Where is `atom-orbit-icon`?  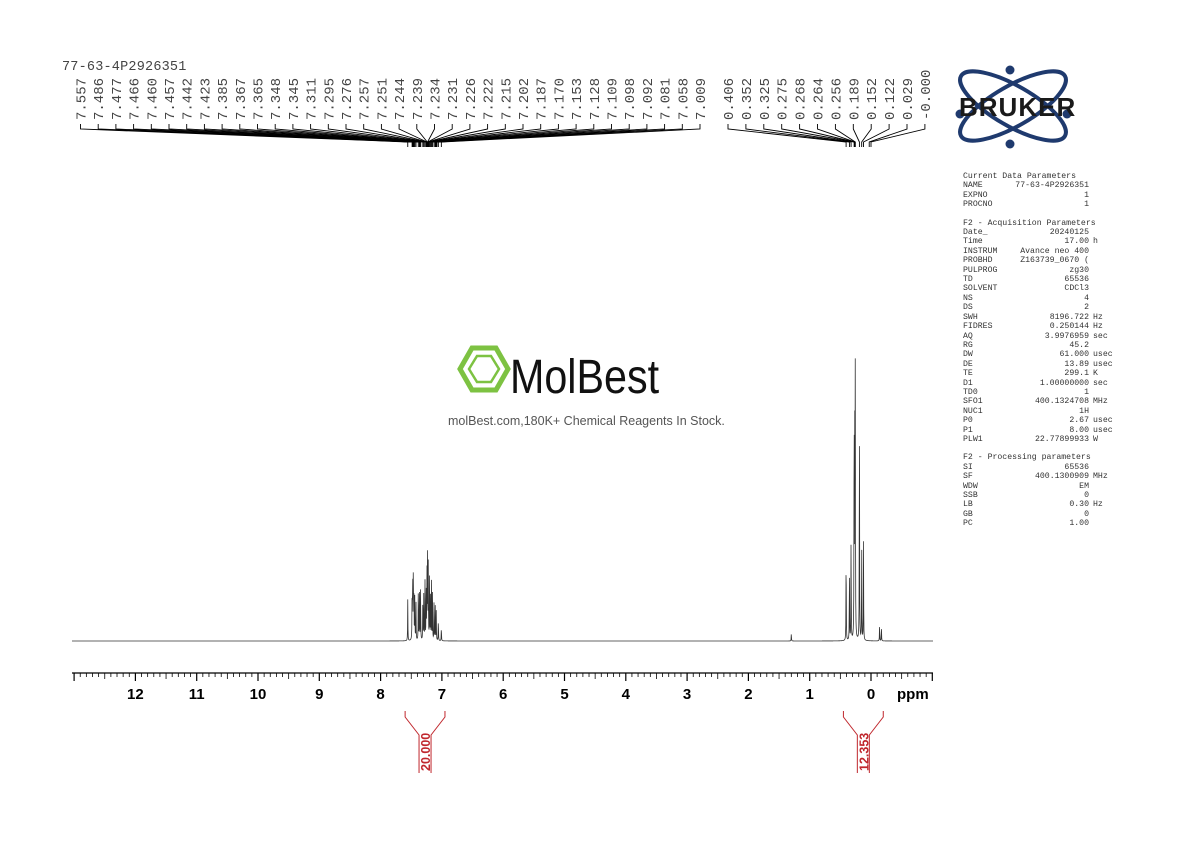 atom-orbit-icon is located at coordinates (1013, 107).